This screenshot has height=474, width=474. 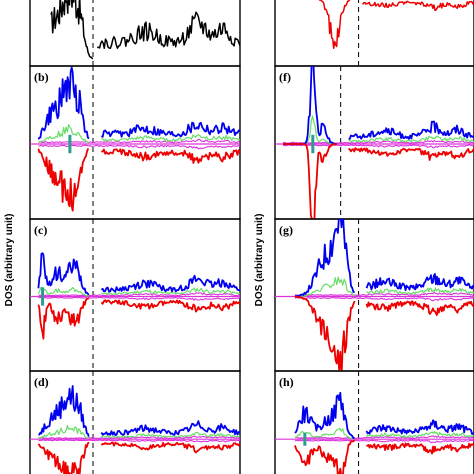 What do you see at coordinates (285, 77) in the screenshot?
I see `panel-label-f: (f)` at bounding box center [285, 77].